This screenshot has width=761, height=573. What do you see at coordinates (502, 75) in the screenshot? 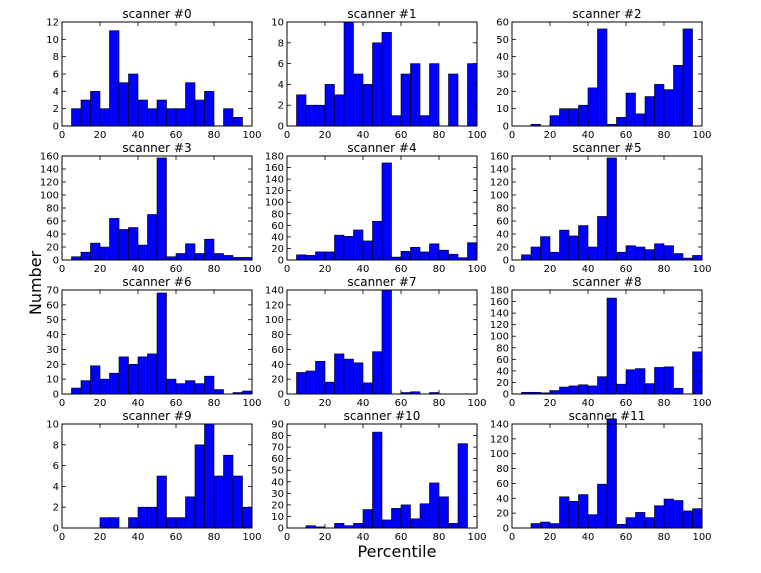
I see `y-tick-label: 30` at bounding box center [502, 75].